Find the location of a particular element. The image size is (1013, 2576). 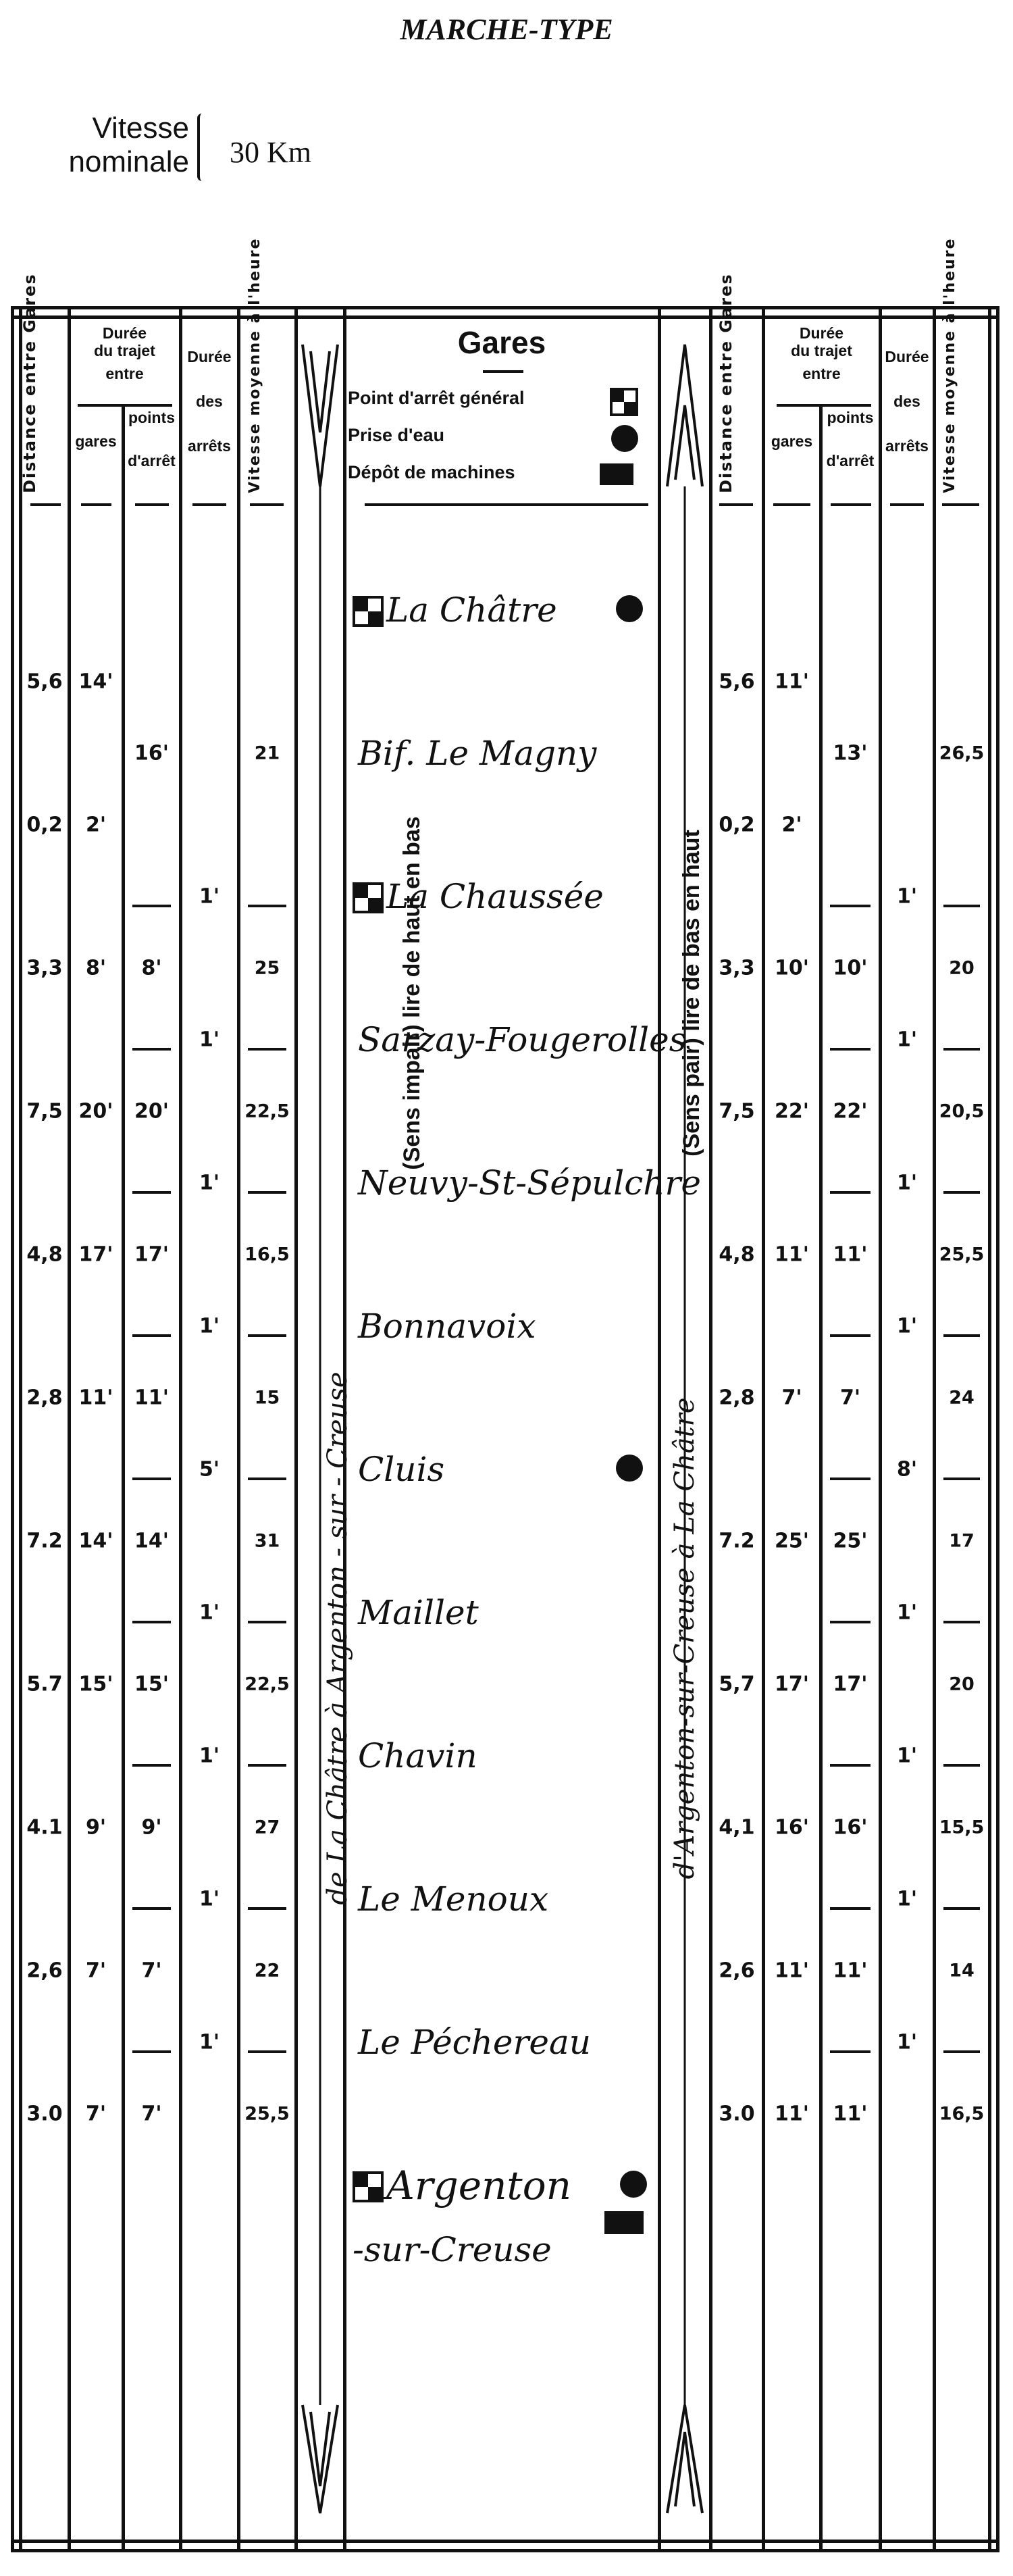

left-duree-gares-cell: 17' is located at coordinates (95, 1254).